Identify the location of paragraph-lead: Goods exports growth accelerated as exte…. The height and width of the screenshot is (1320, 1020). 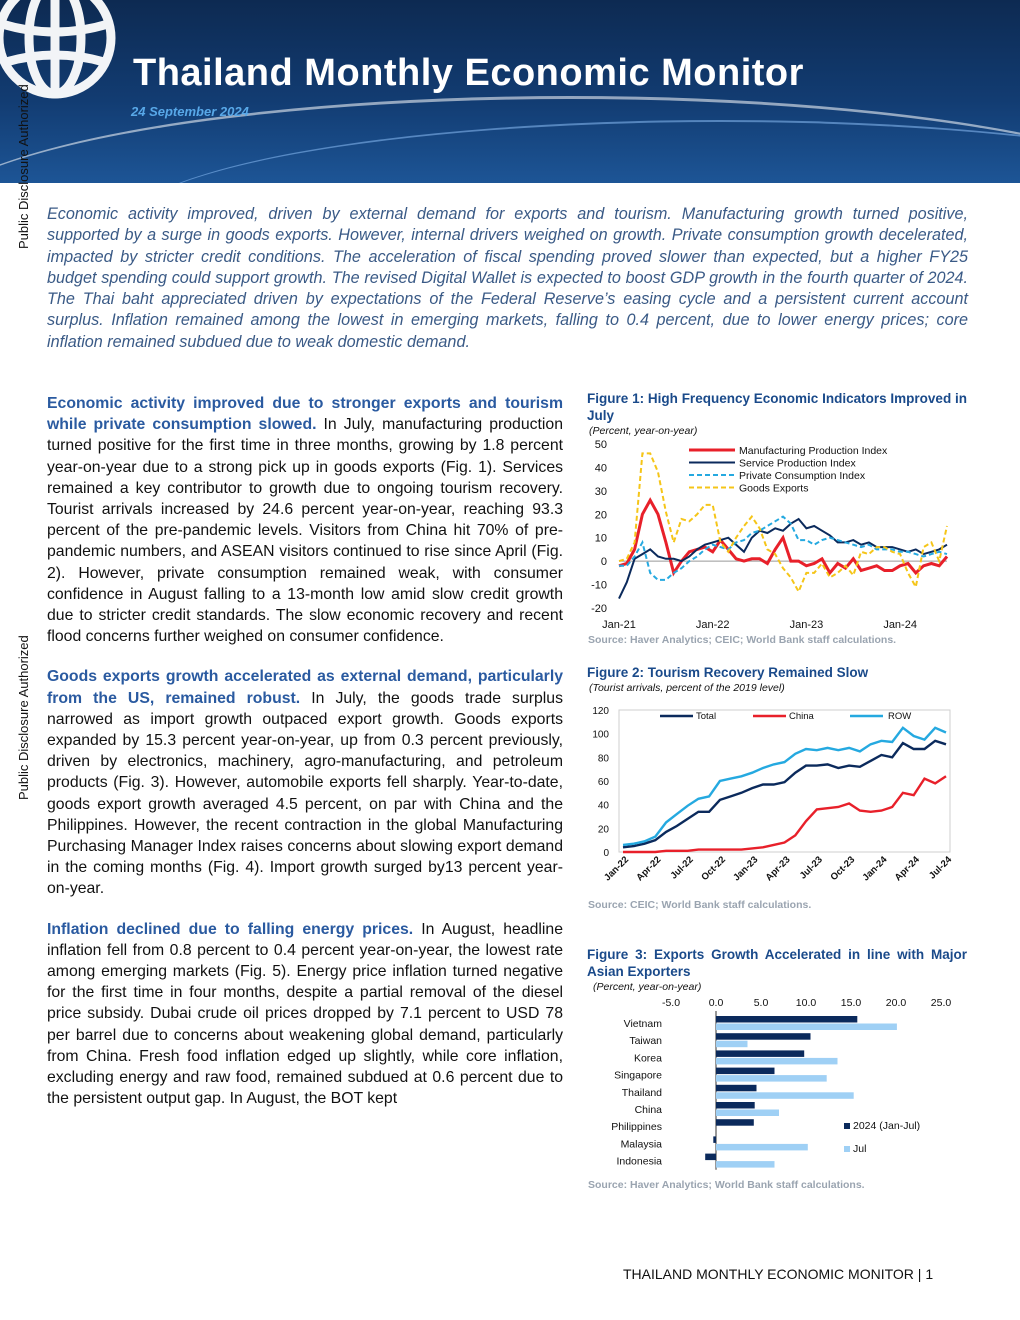
(305, 687).